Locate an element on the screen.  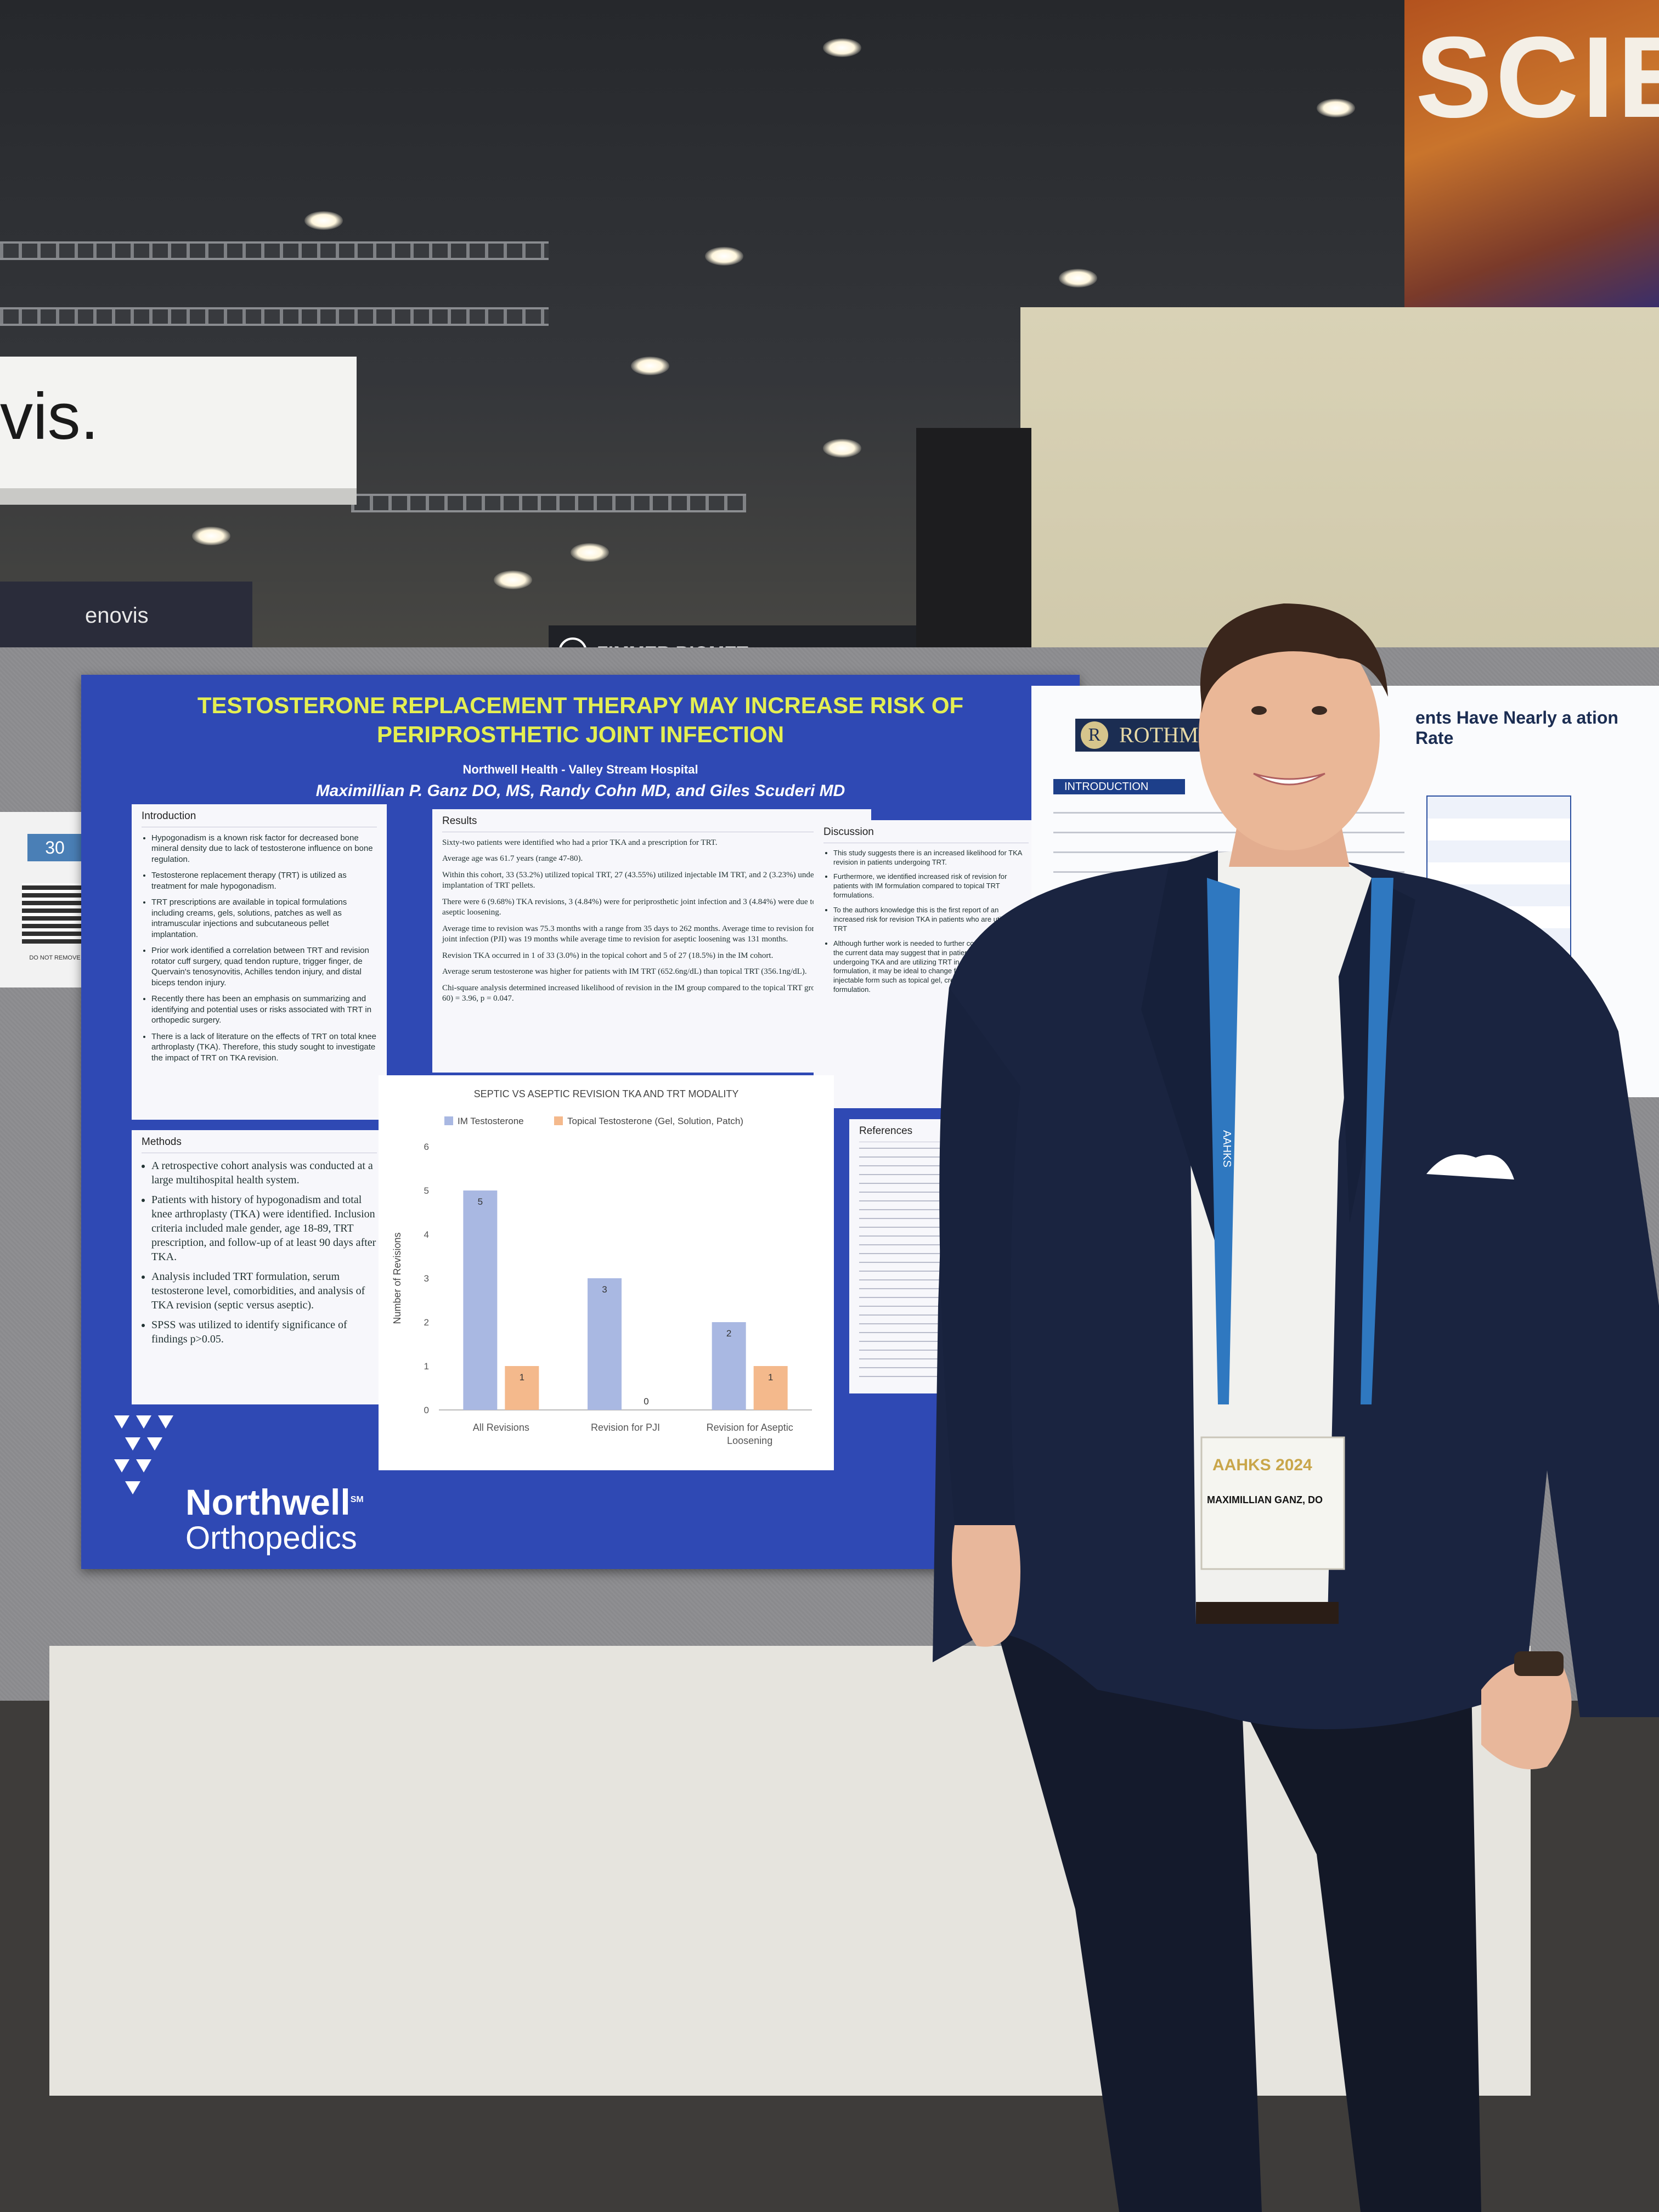
neighbor-poster-title: ents Have Nearly a ation Rate is located at coordinates (1517, 728).